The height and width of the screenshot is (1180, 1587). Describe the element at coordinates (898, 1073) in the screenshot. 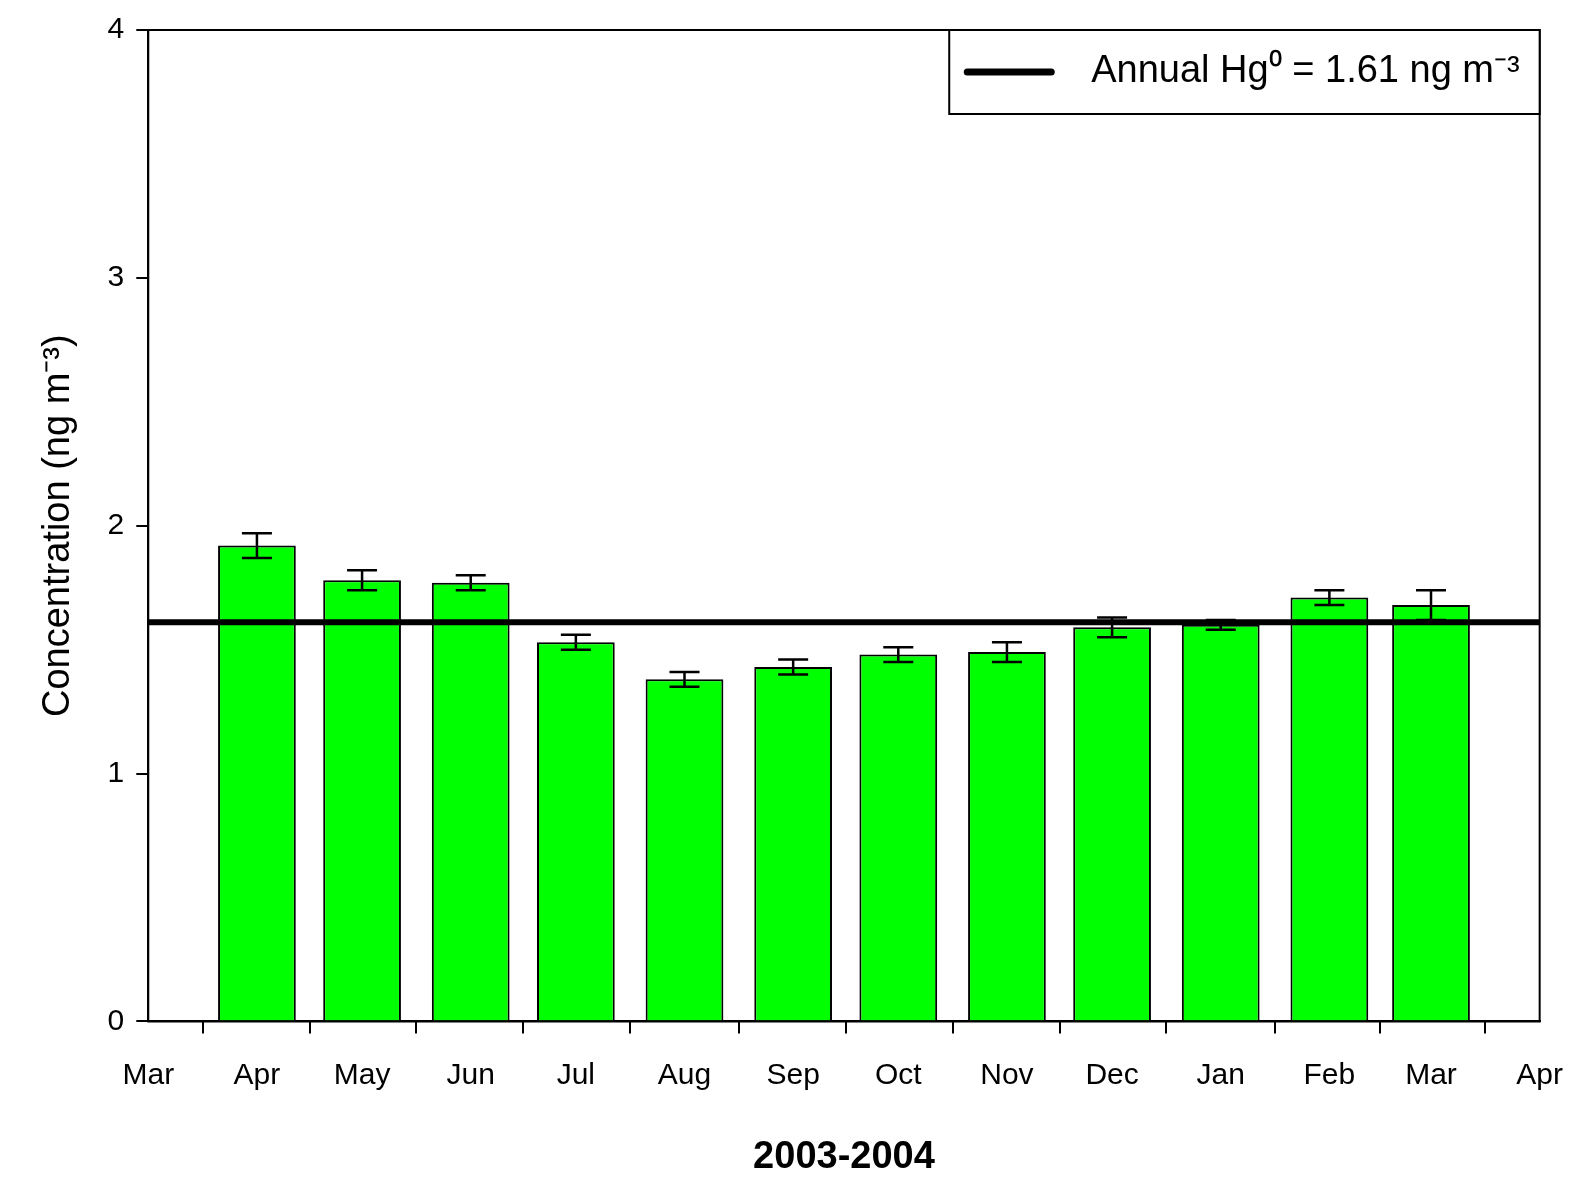

I see `x-tick-label: Oct` at that location.